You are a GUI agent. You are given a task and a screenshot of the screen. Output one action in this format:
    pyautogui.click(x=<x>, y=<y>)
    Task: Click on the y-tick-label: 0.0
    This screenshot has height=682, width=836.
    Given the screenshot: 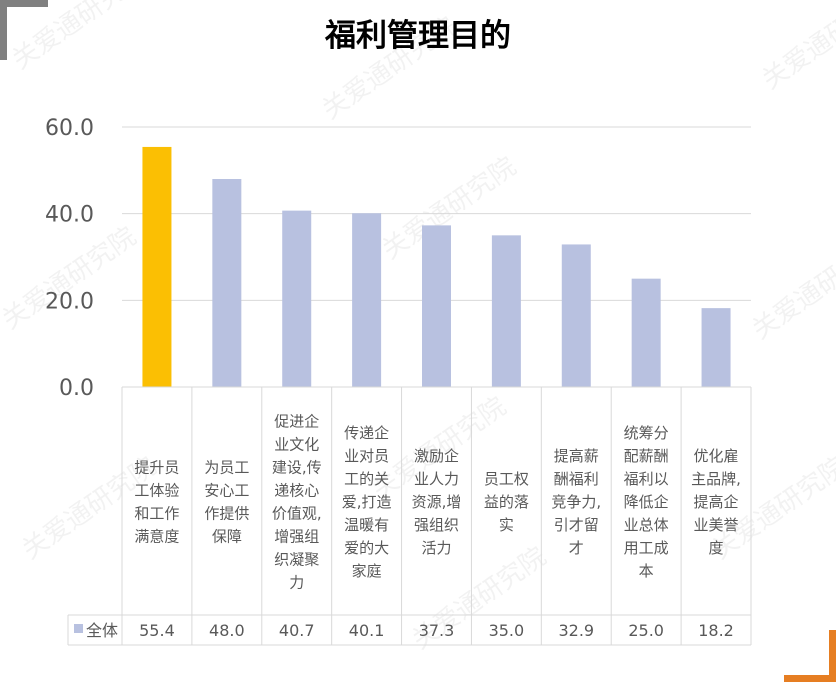 What is the action you would take?
    pyautogui.click(x=76, y=388)
    